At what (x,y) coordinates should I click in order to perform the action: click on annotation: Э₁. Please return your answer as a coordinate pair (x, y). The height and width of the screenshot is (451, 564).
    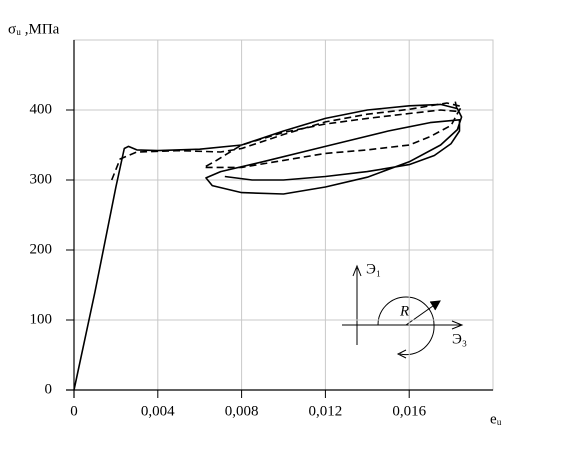
    Looking at the image, I should click on (373, 269).